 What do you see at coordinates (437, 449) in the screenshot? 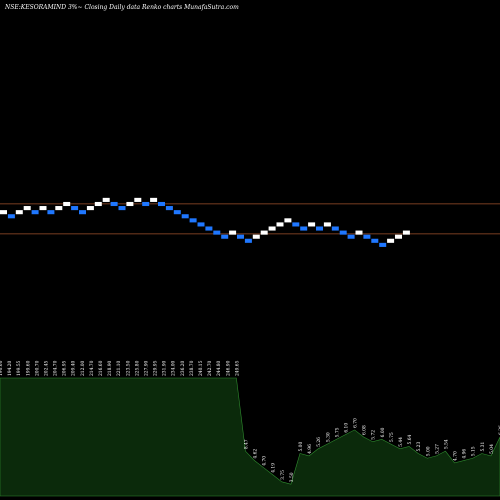
I see `volume-label-48: 5.27` at bounding box center [437, 449].